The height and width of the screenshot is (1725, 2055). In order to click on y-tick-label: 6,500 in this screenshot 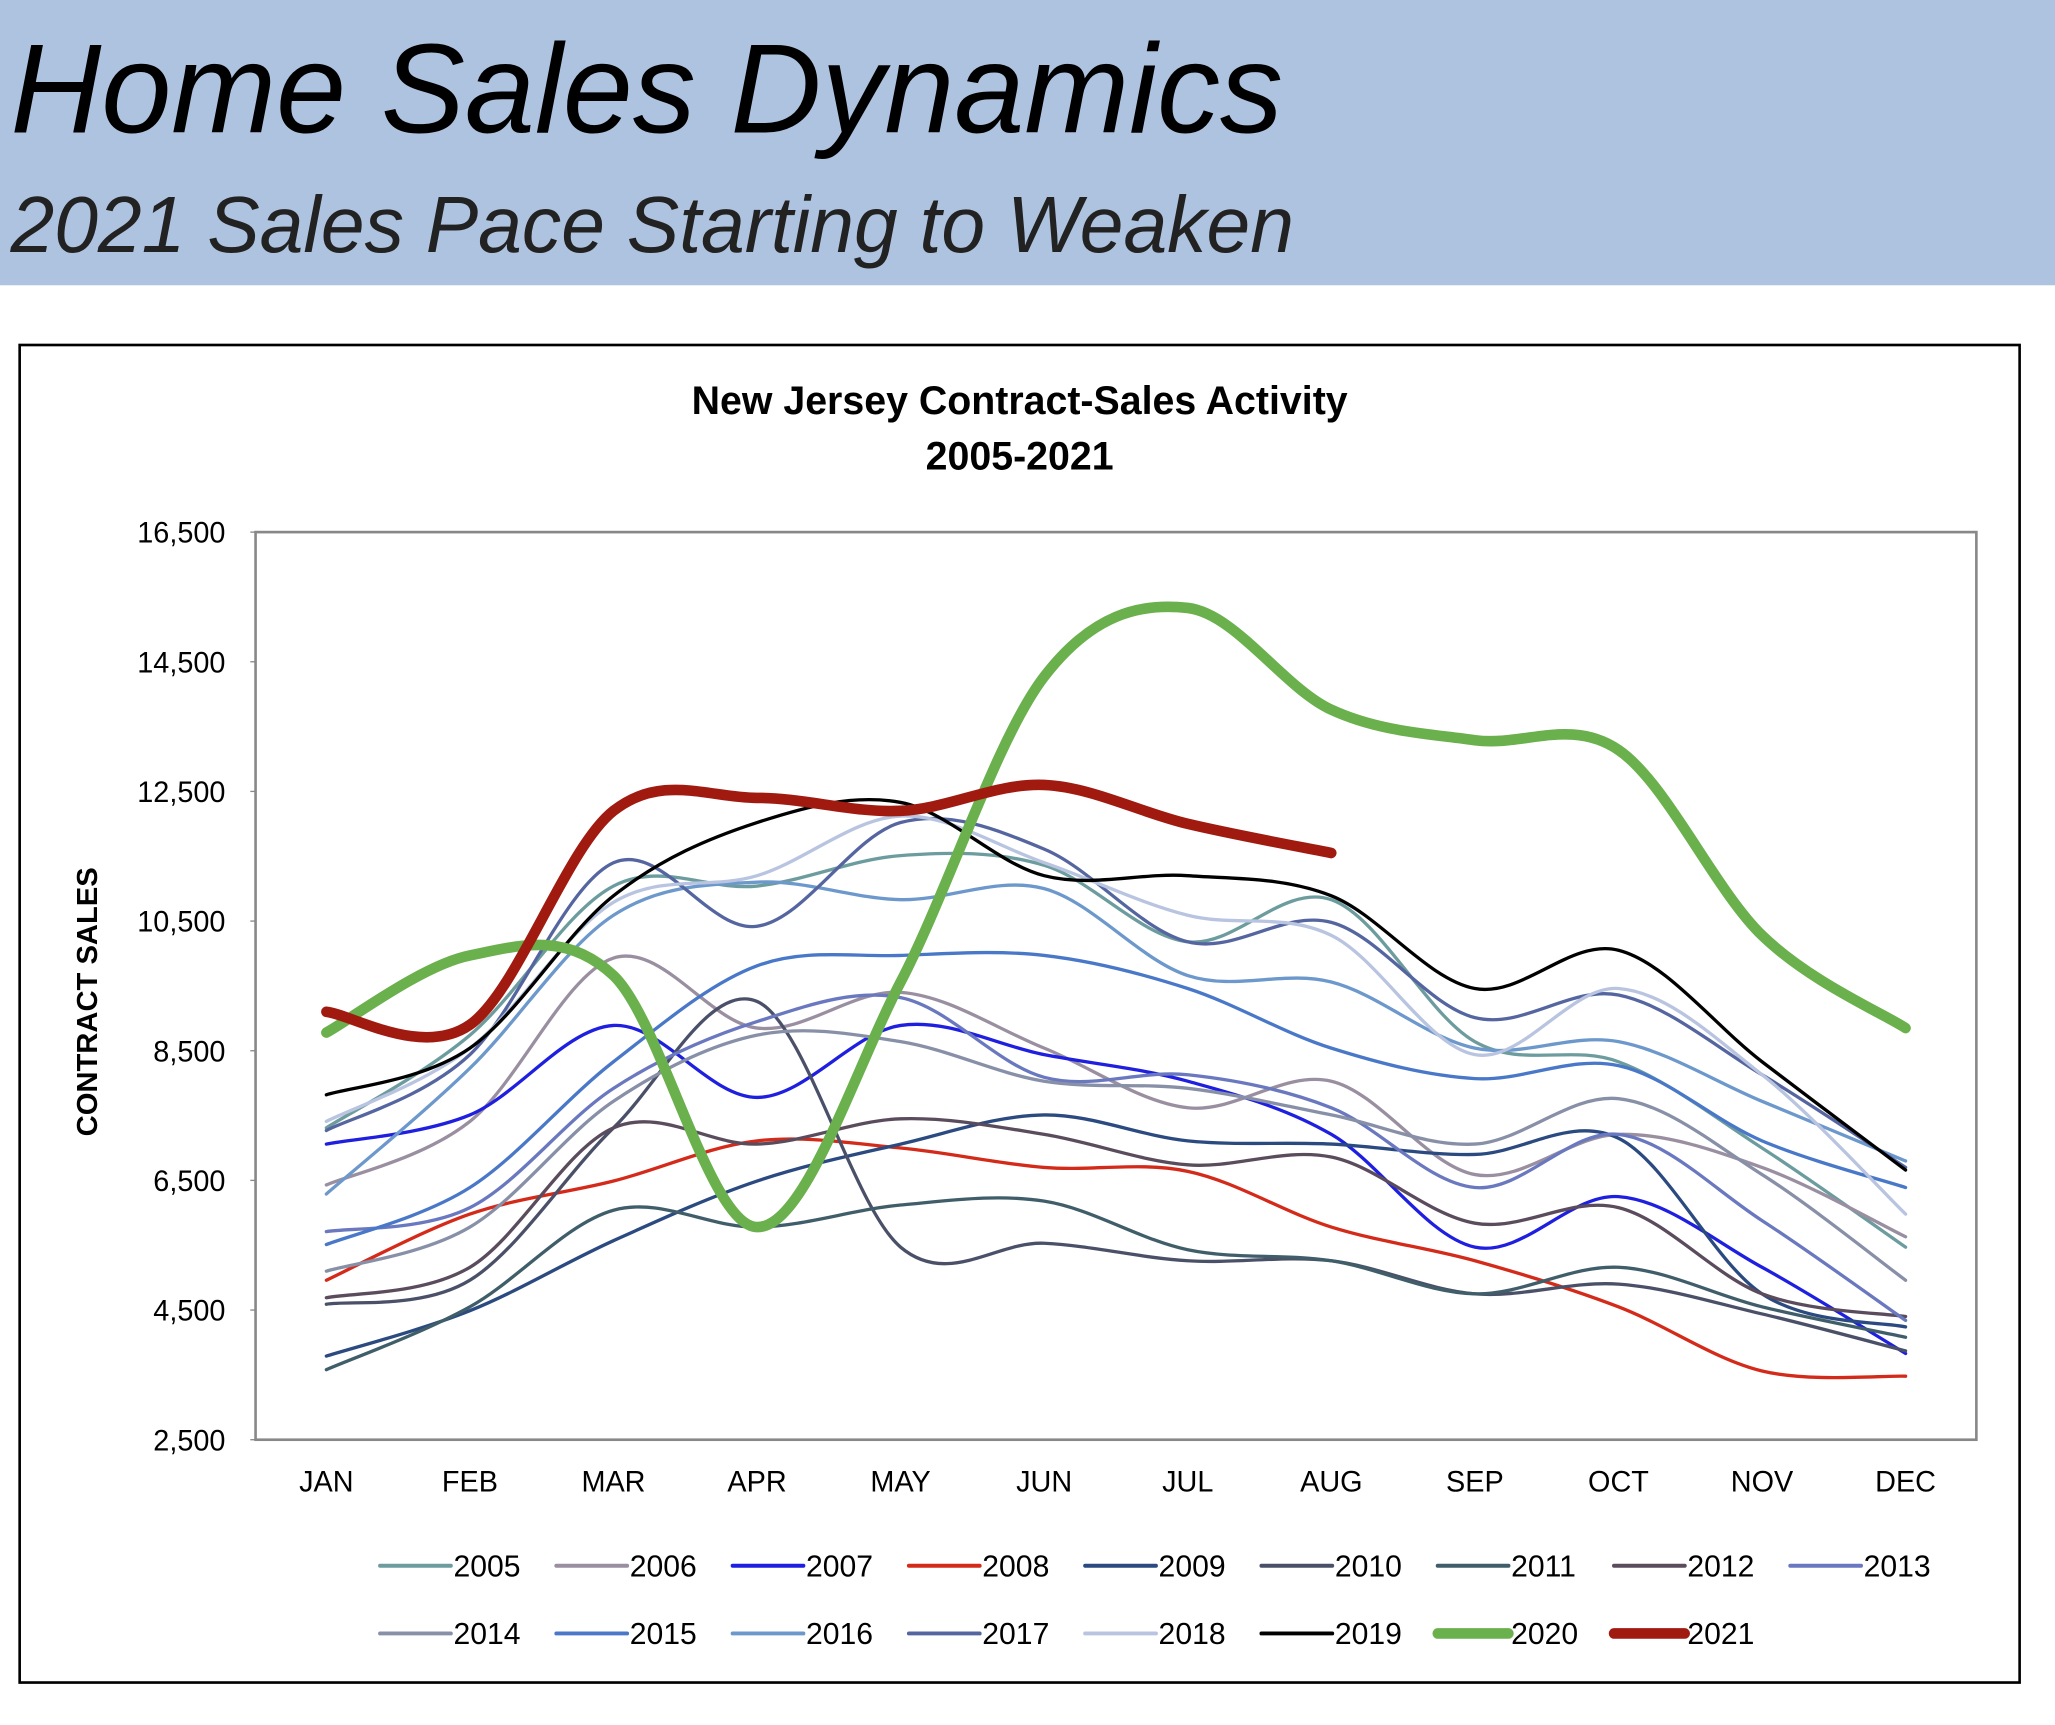, I will do `click(189, 1182)`.